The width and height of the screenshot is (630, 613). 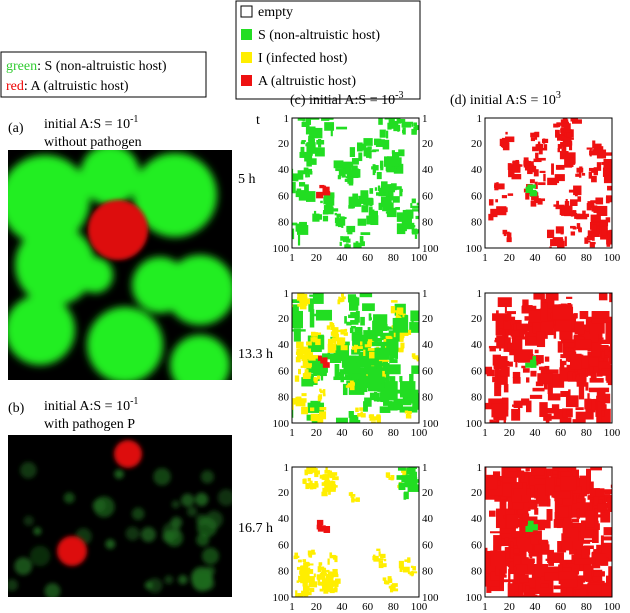 What do you see at coordinates (428, 223) in the screenshot?
I see `y-tick-label: 80` at bounding box center [428, 223].